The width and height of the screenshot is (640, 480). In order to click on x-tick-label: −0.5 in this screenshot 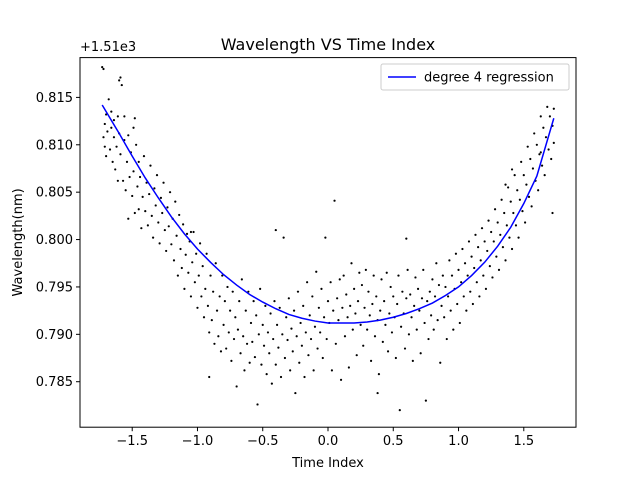, I will do `click(263, 441)`.